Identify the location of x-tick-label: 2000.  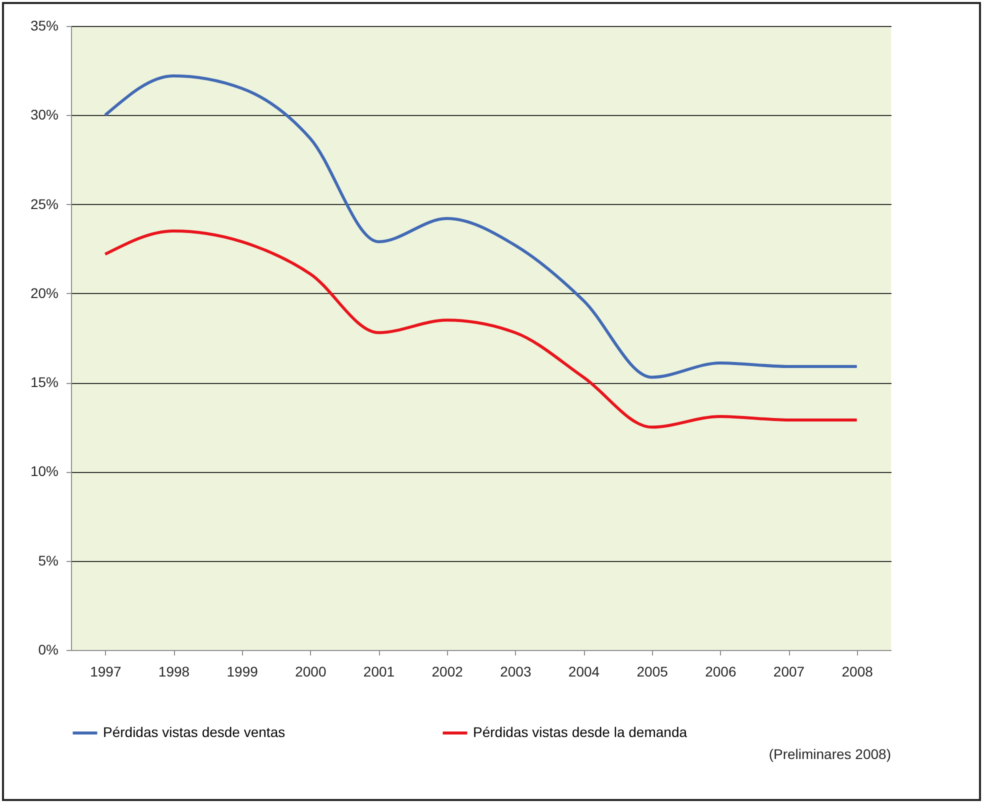
(310, 672).